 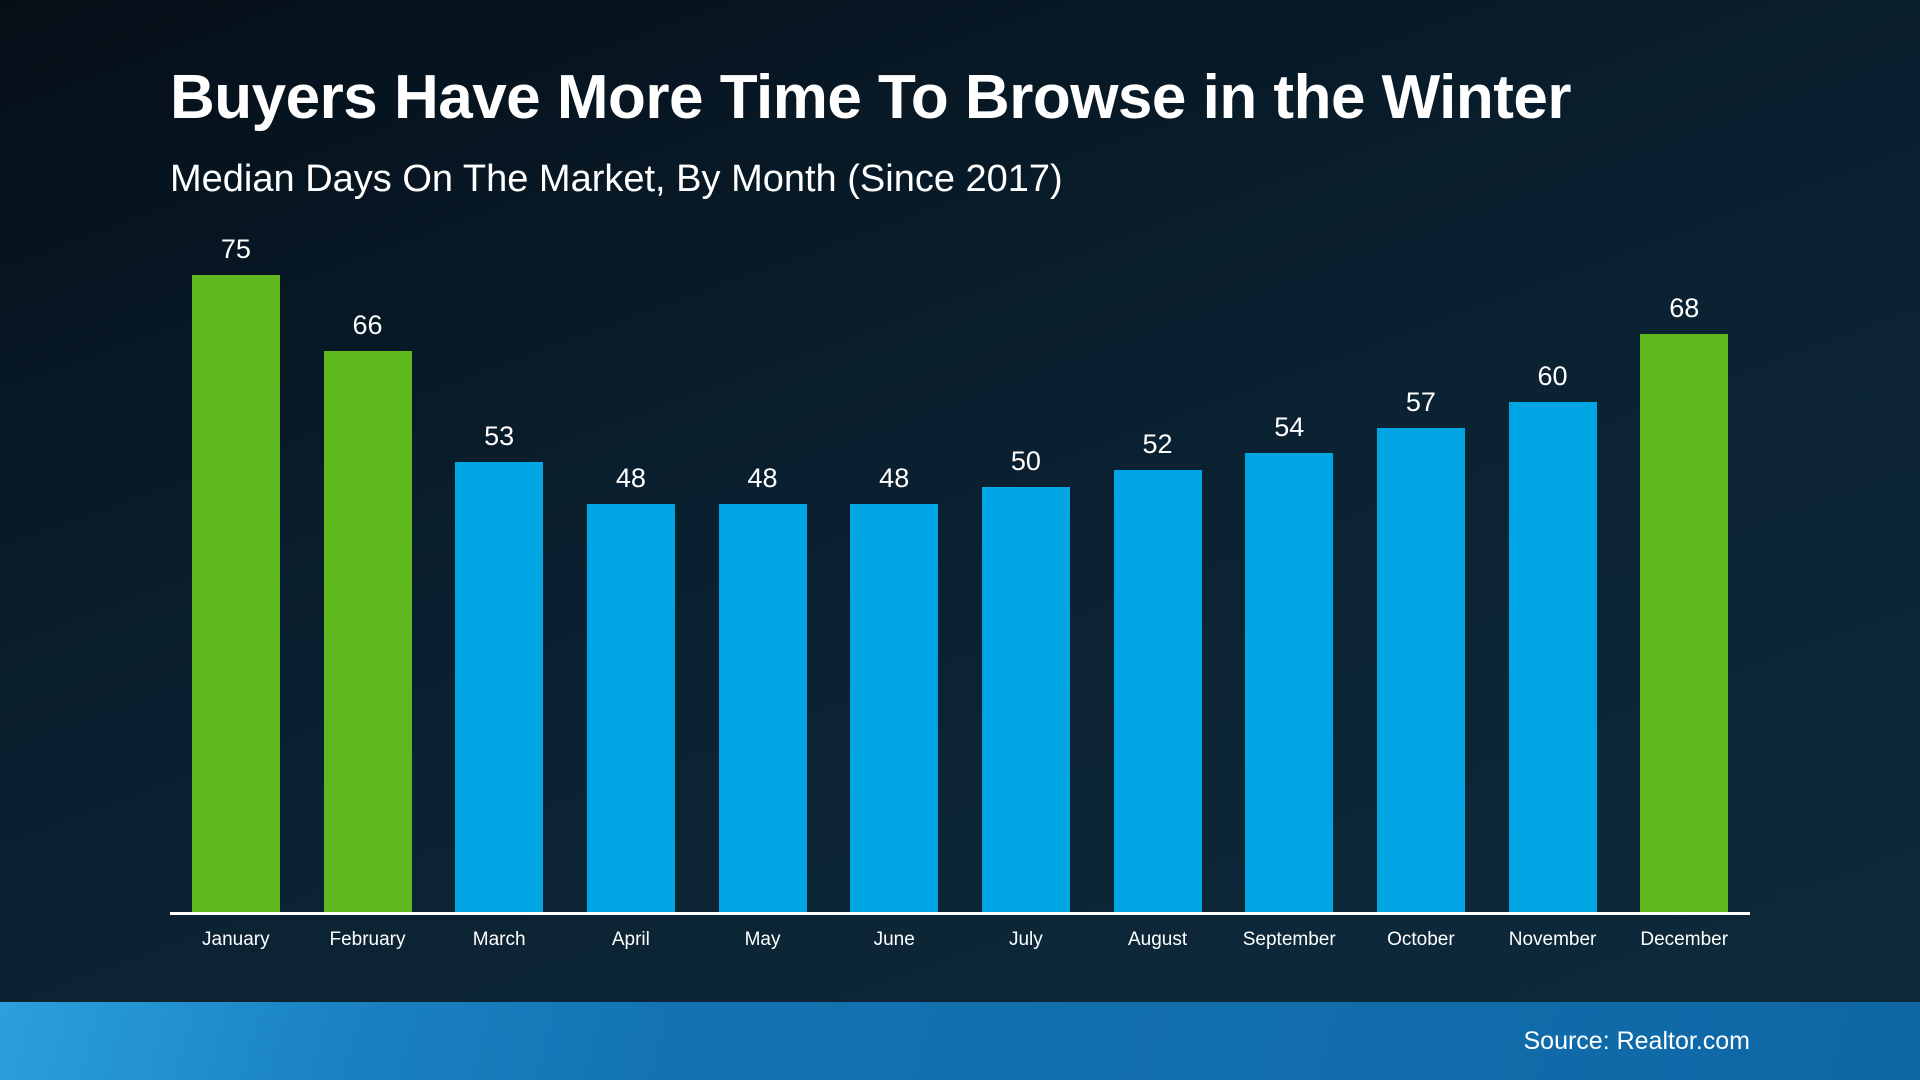 I want to click on x-axis-label-may: May, so click(x=762, y=939).